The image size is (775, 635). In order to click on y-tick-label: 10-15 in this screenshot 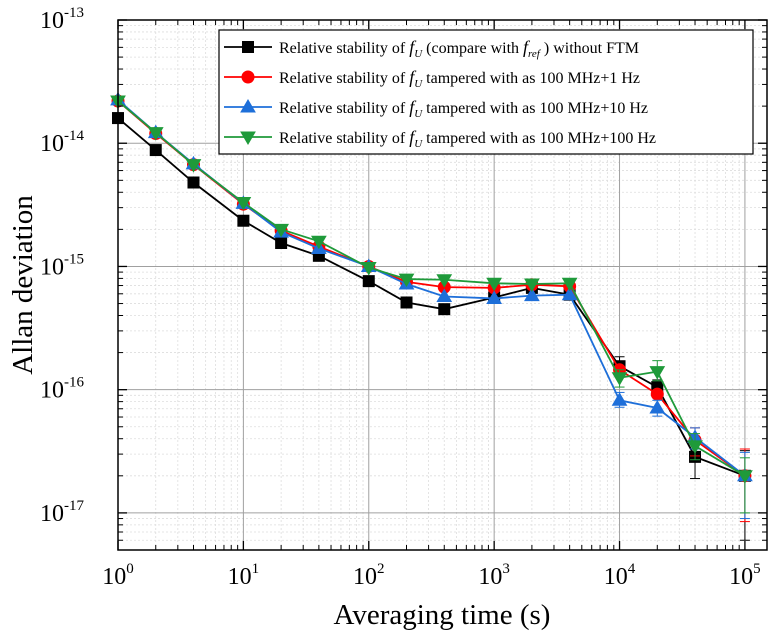, I will do `click(62, 265)`.